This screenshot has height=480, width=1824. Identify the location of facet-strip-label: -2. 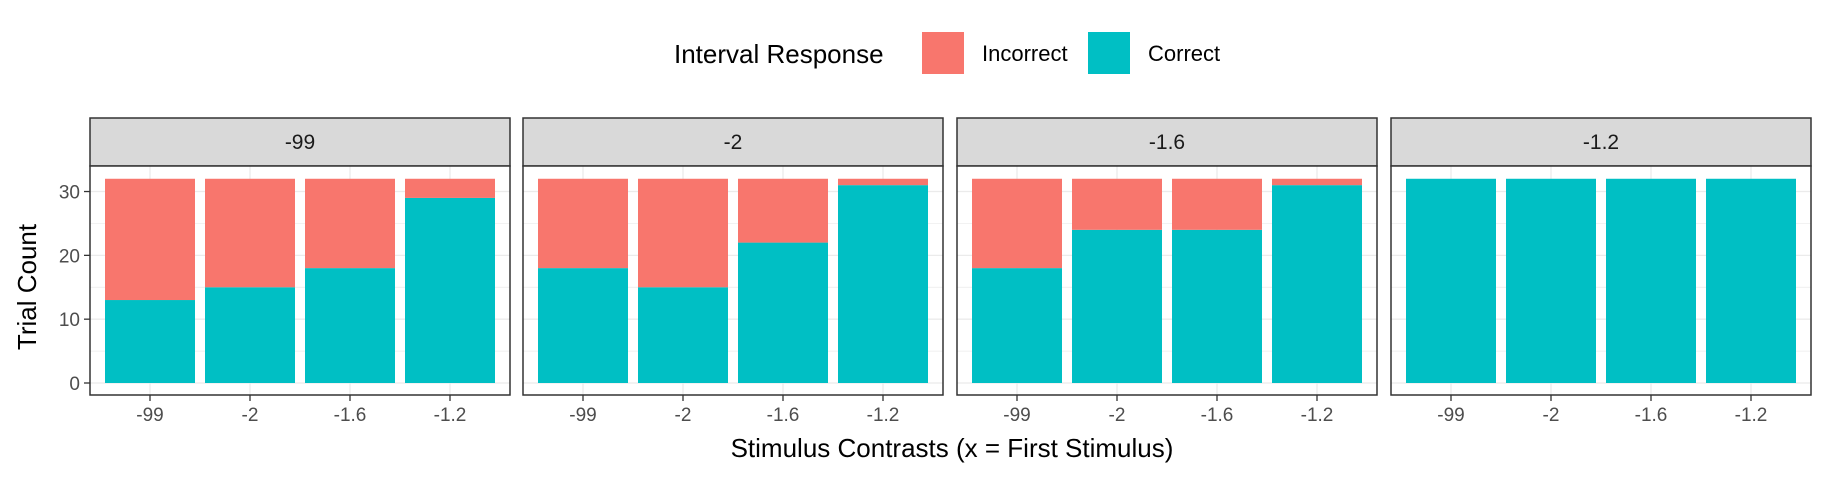
(733, 142).